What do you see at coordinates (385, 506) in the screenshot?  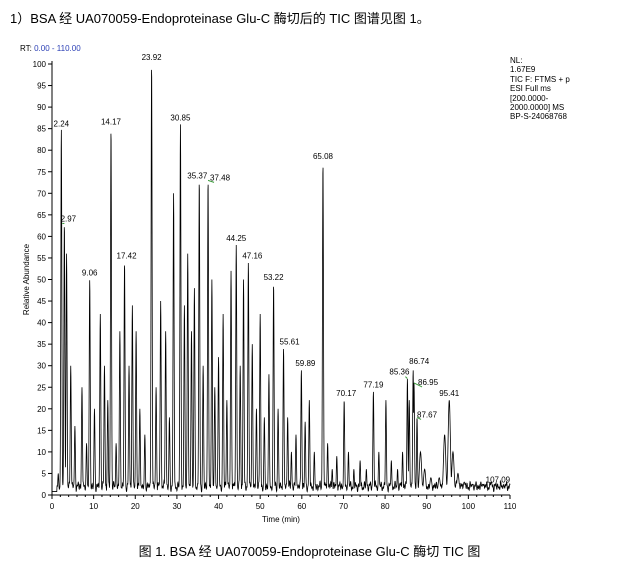 I see `x-tick-label: 80` at bounding box center [385, 506].